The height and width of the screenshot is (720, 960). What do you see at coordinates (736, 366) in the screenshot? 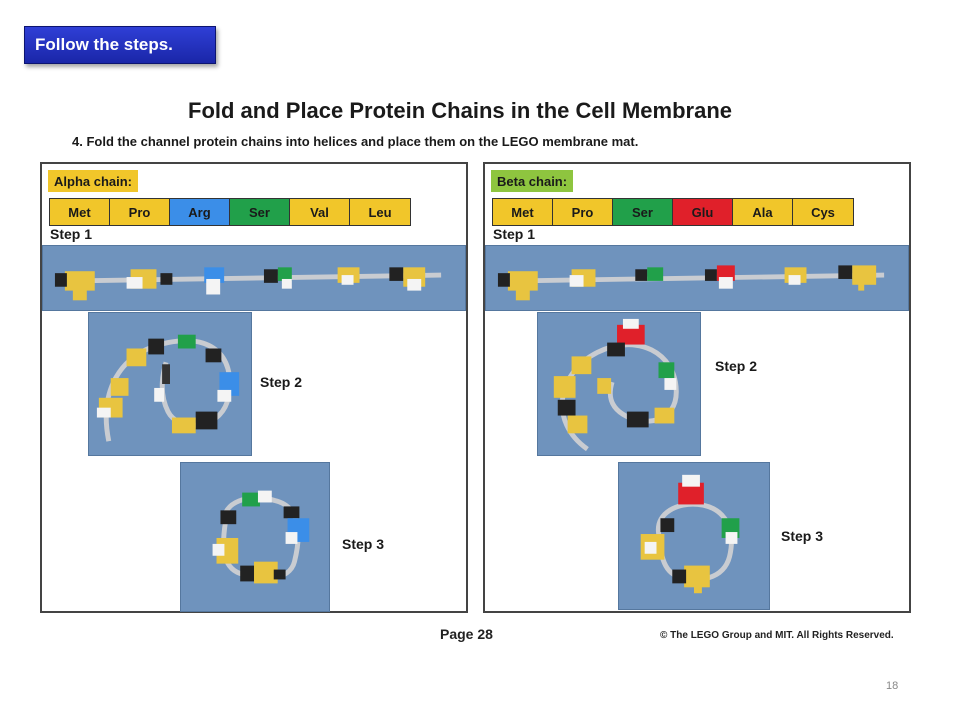
I see `beta-step2-label: Step 2` at bounding box center [736, 366].